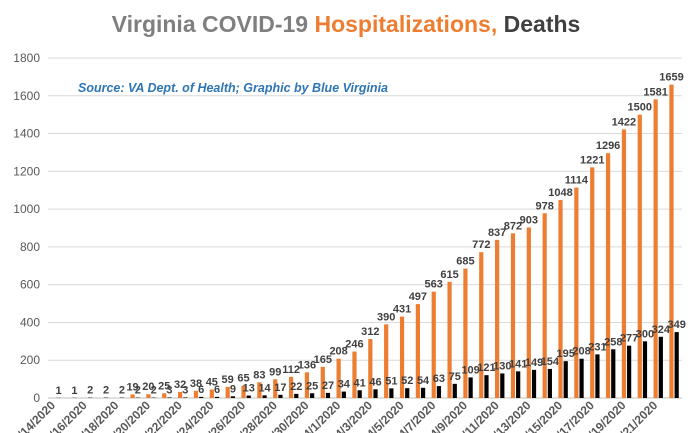 The image size is (693, 433). I want to click on value-label: 258, so click(613, 342).